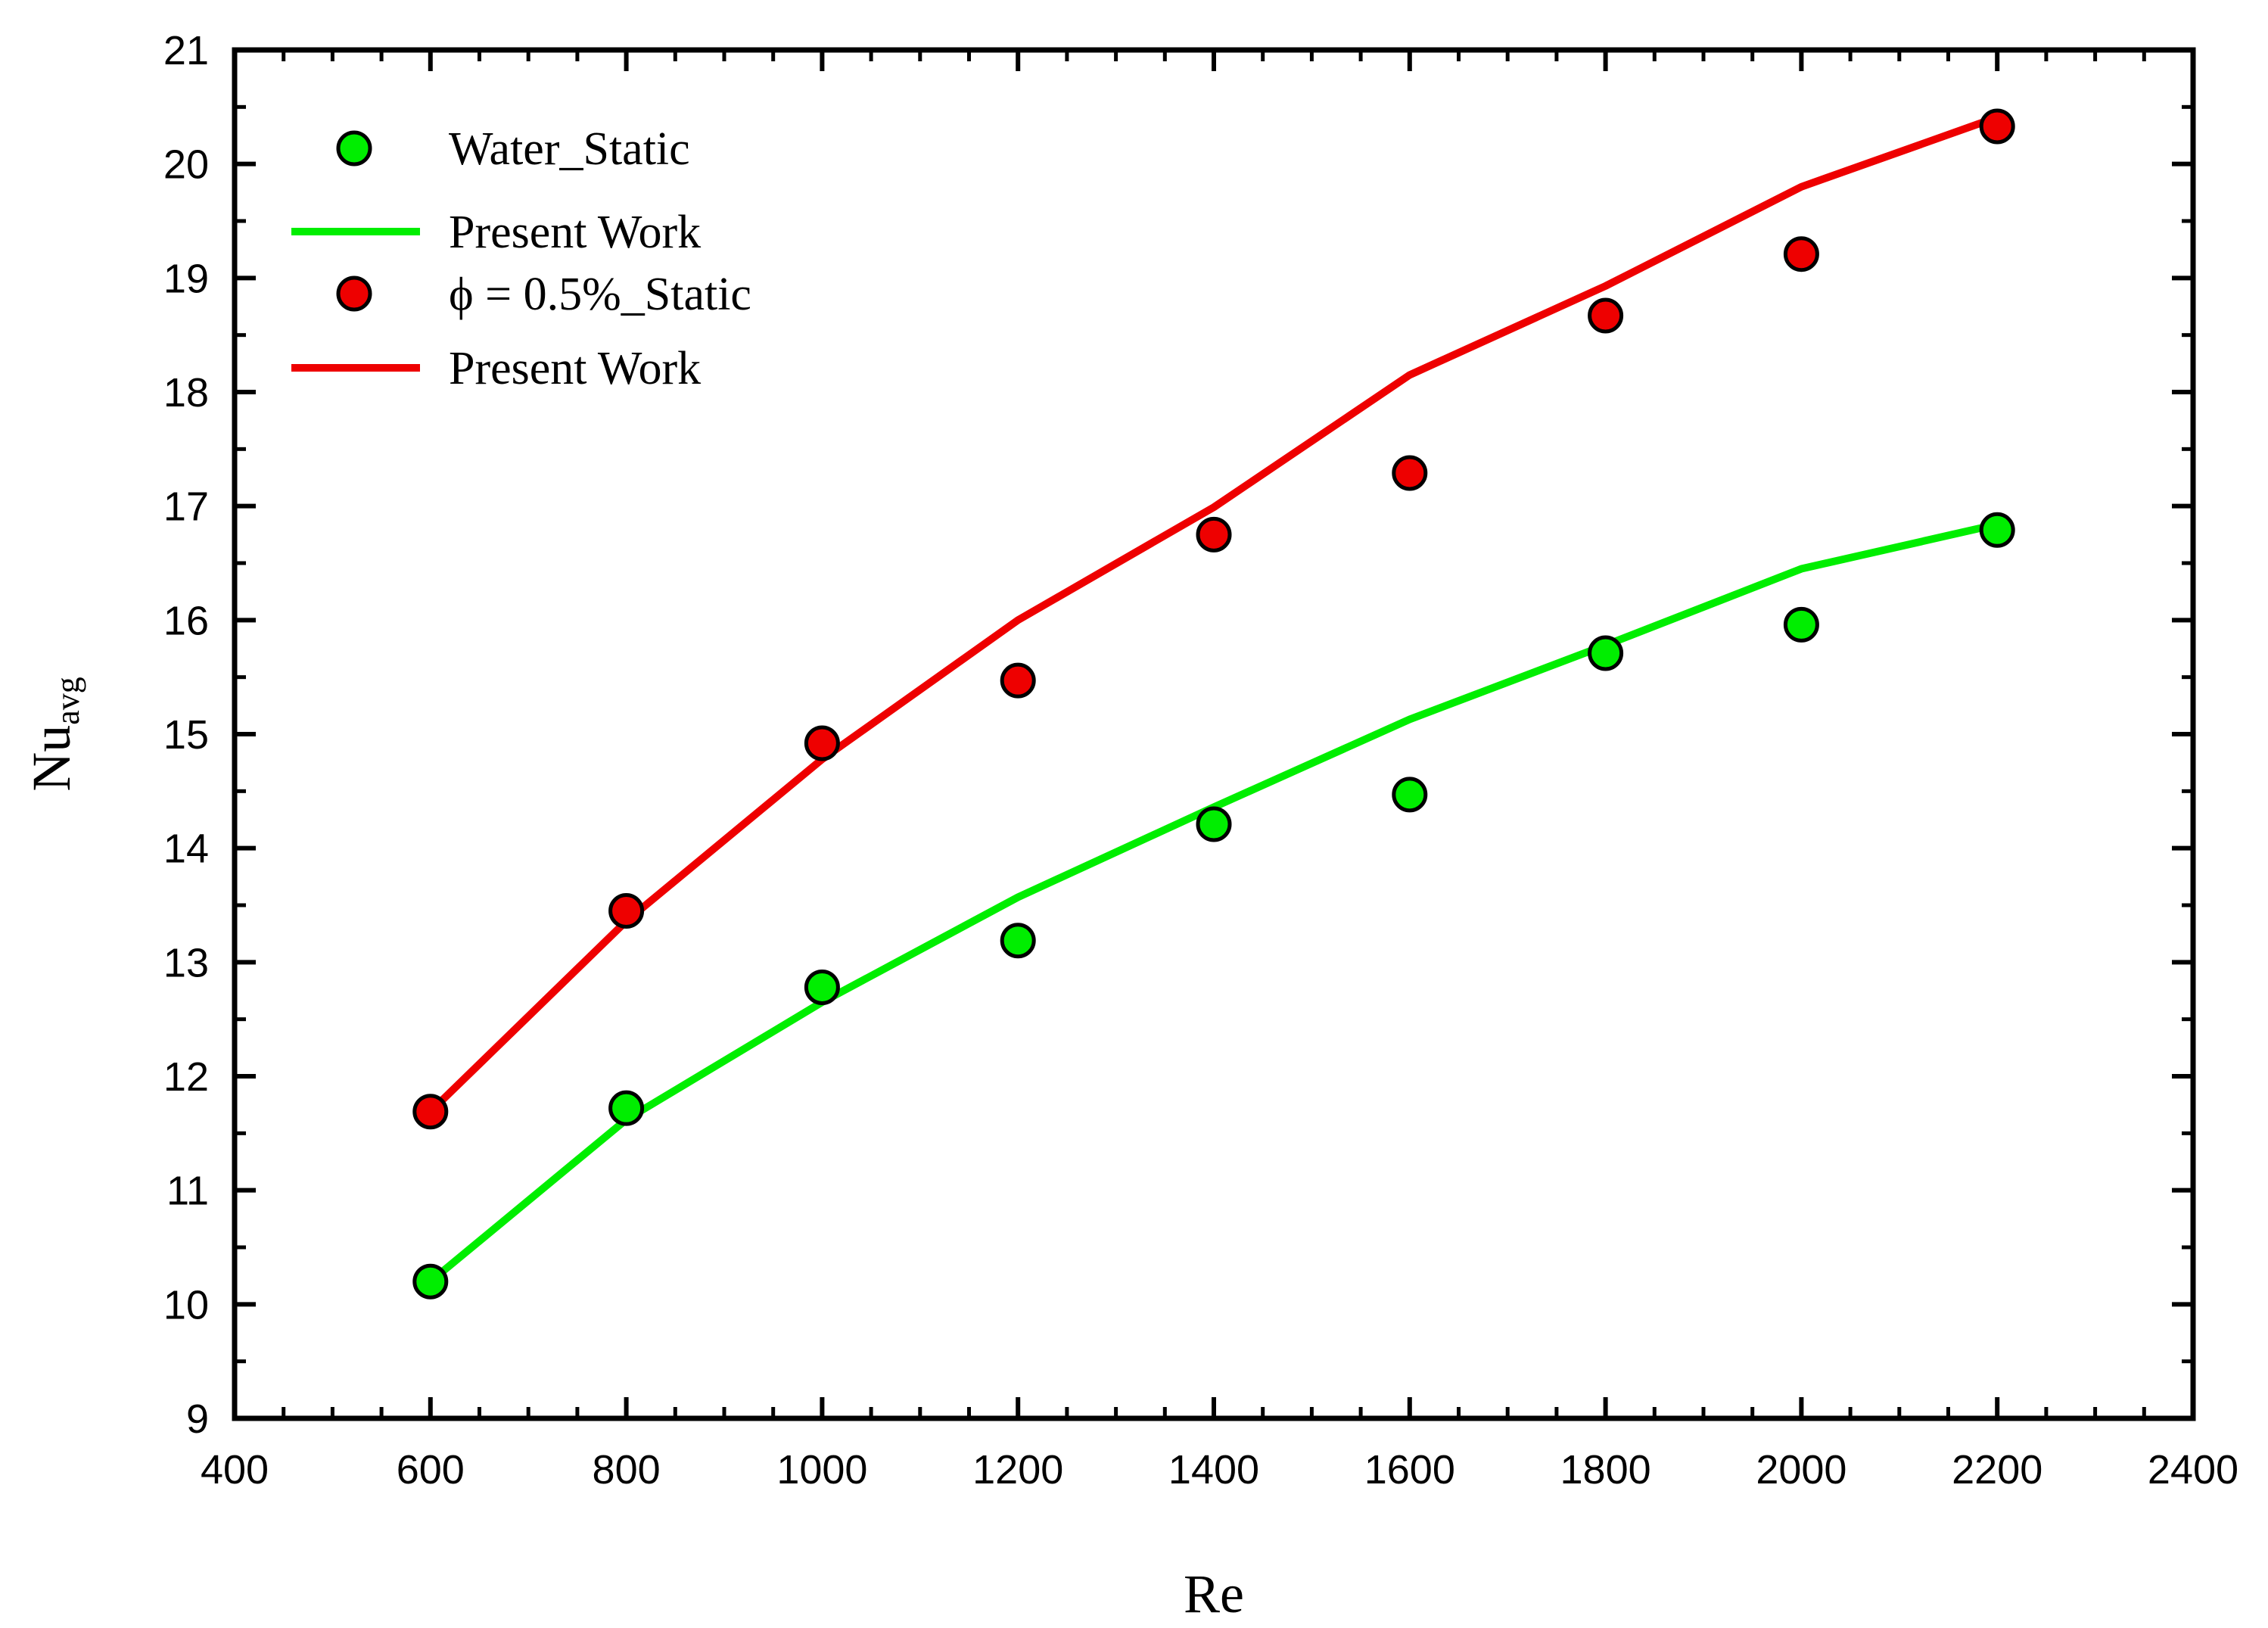 The width and height of the screenshot is (2268, 1628). I want to click on y-tick-label: 19, so click(186, 278).